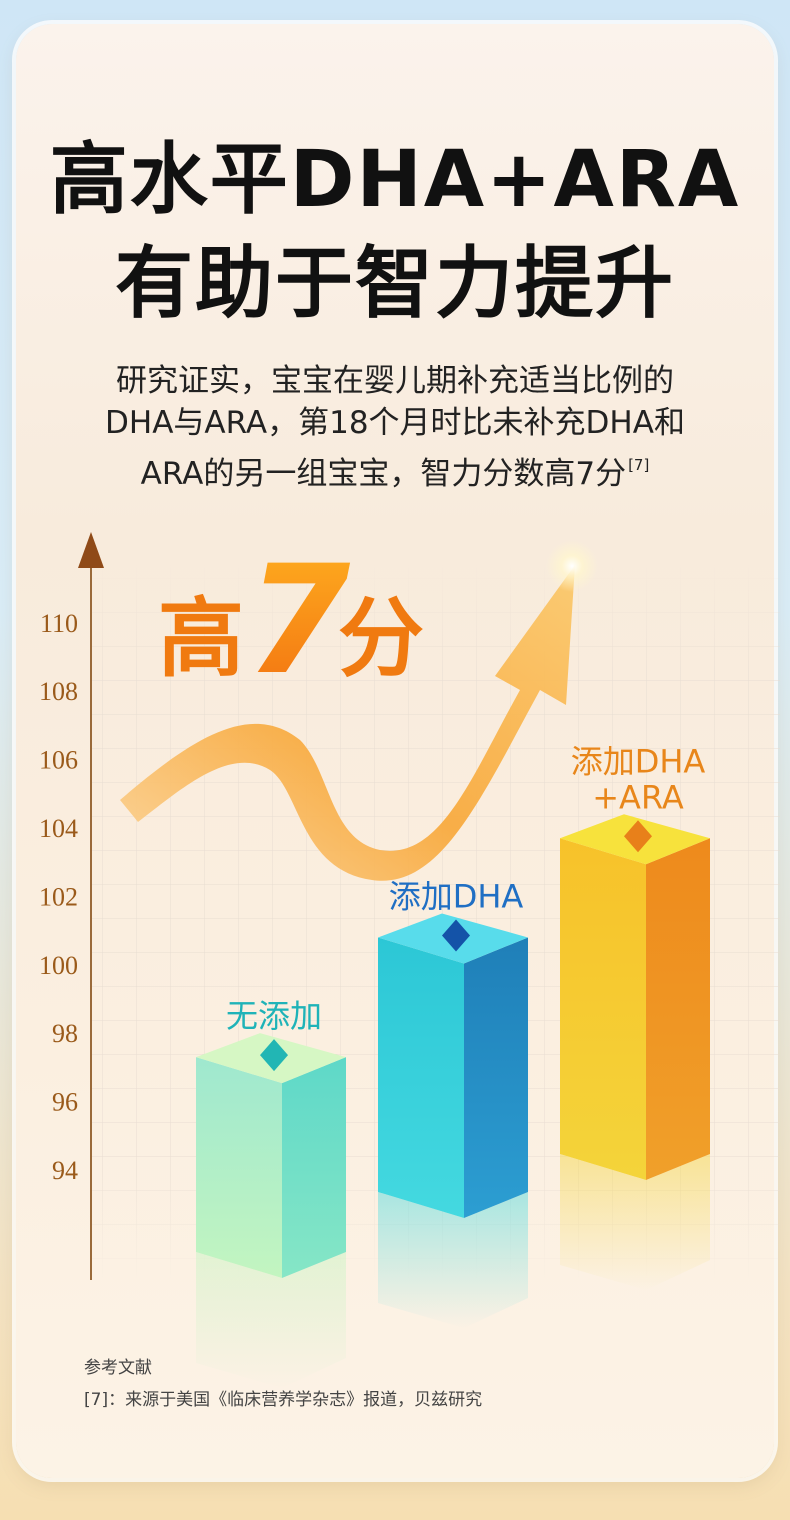  What do you see at coordinates (381, 639) in the screenshot?
I see `highlight-suffix: 分` at bounding box center [381, 639].